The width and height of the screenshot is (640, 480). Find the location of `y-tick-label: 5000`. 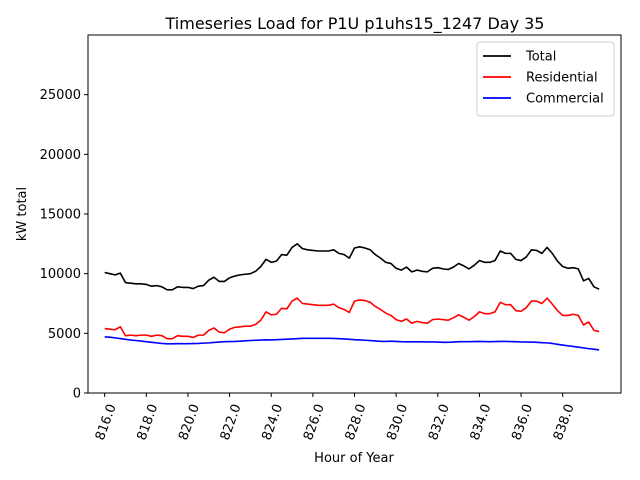

y-tick-label: 5000 is located at coordinates (64, 334).